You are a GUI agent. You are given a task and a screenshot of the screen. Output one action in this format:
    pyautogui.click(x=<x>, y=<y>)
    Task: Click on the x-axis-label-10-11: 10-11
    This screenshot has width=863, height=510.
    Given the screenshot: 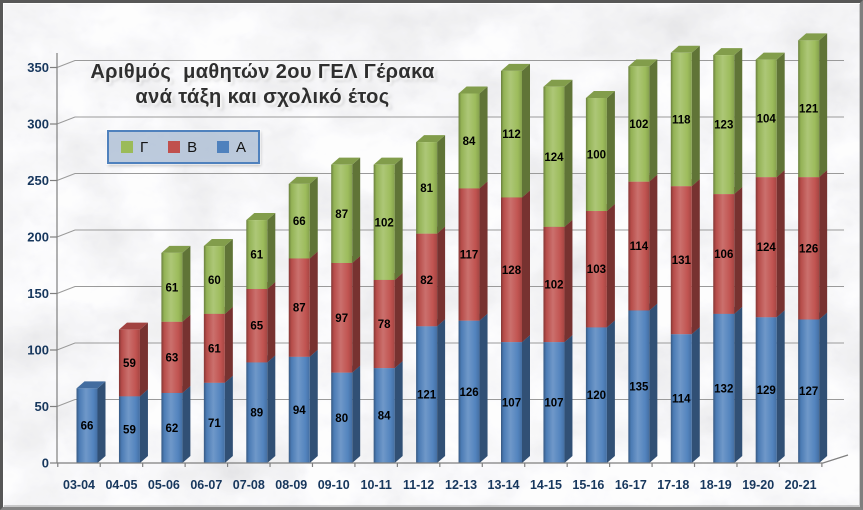 What is the action you would take?
    pyautogui.click(x=376, y=485)
    